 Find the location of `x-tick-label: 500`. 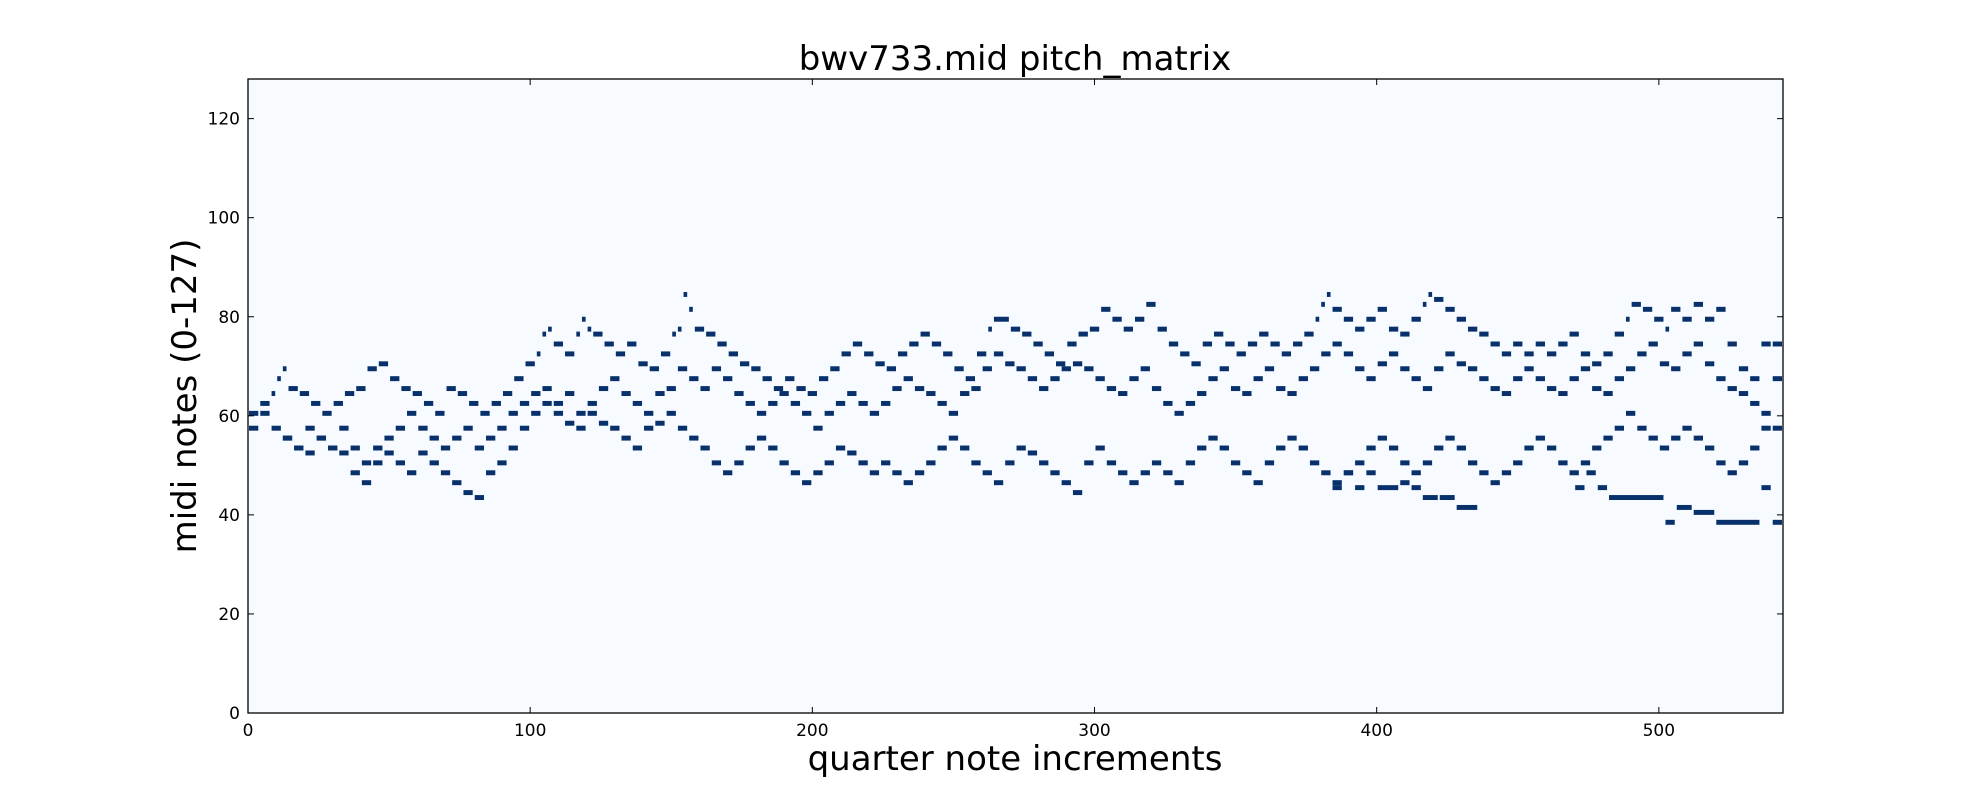

x-tick-label: 500 is located at coordinates (1659, 731).